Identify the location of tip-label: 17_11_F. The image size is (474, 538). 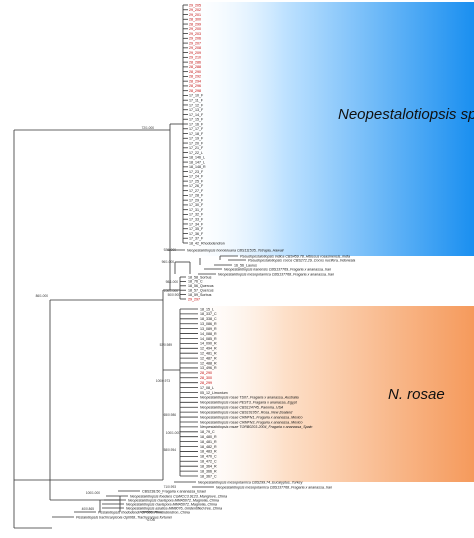
(196, 101).